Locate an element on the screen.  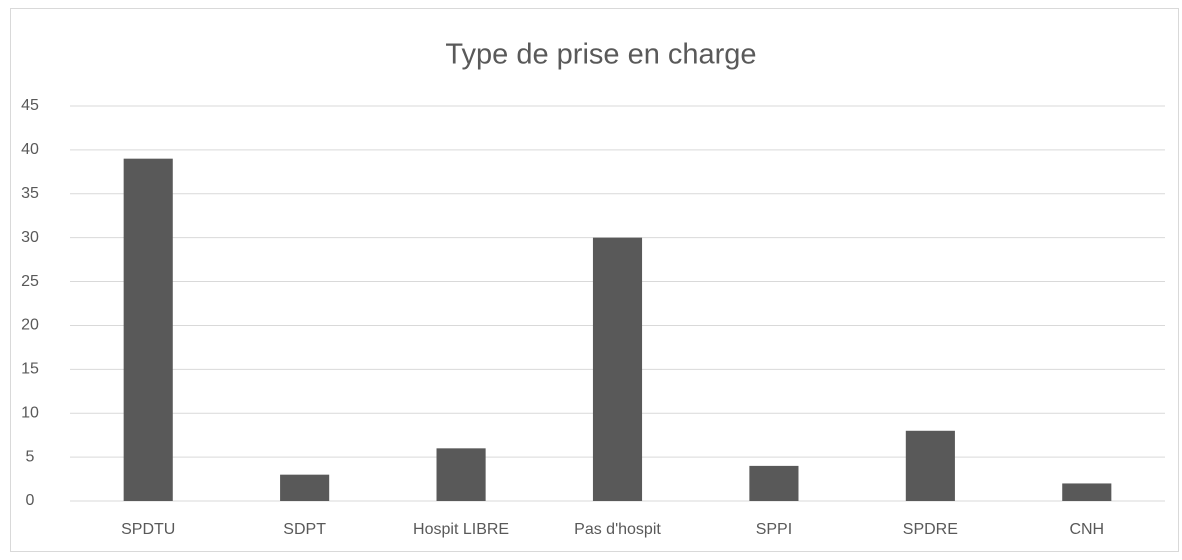
y-tick-label: 30 is located at coordinates (30, 237).